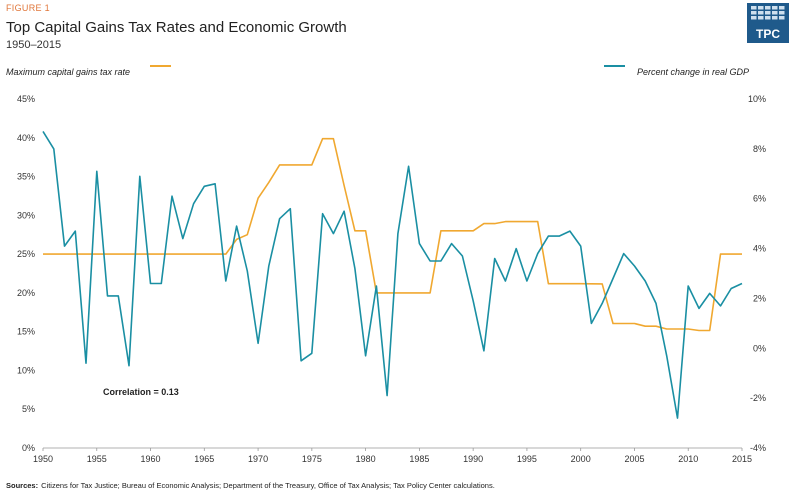  Describe the element at coordinates (43, 459) in the screenshot. I see `x-axis-tick-label: 1950` at that location.